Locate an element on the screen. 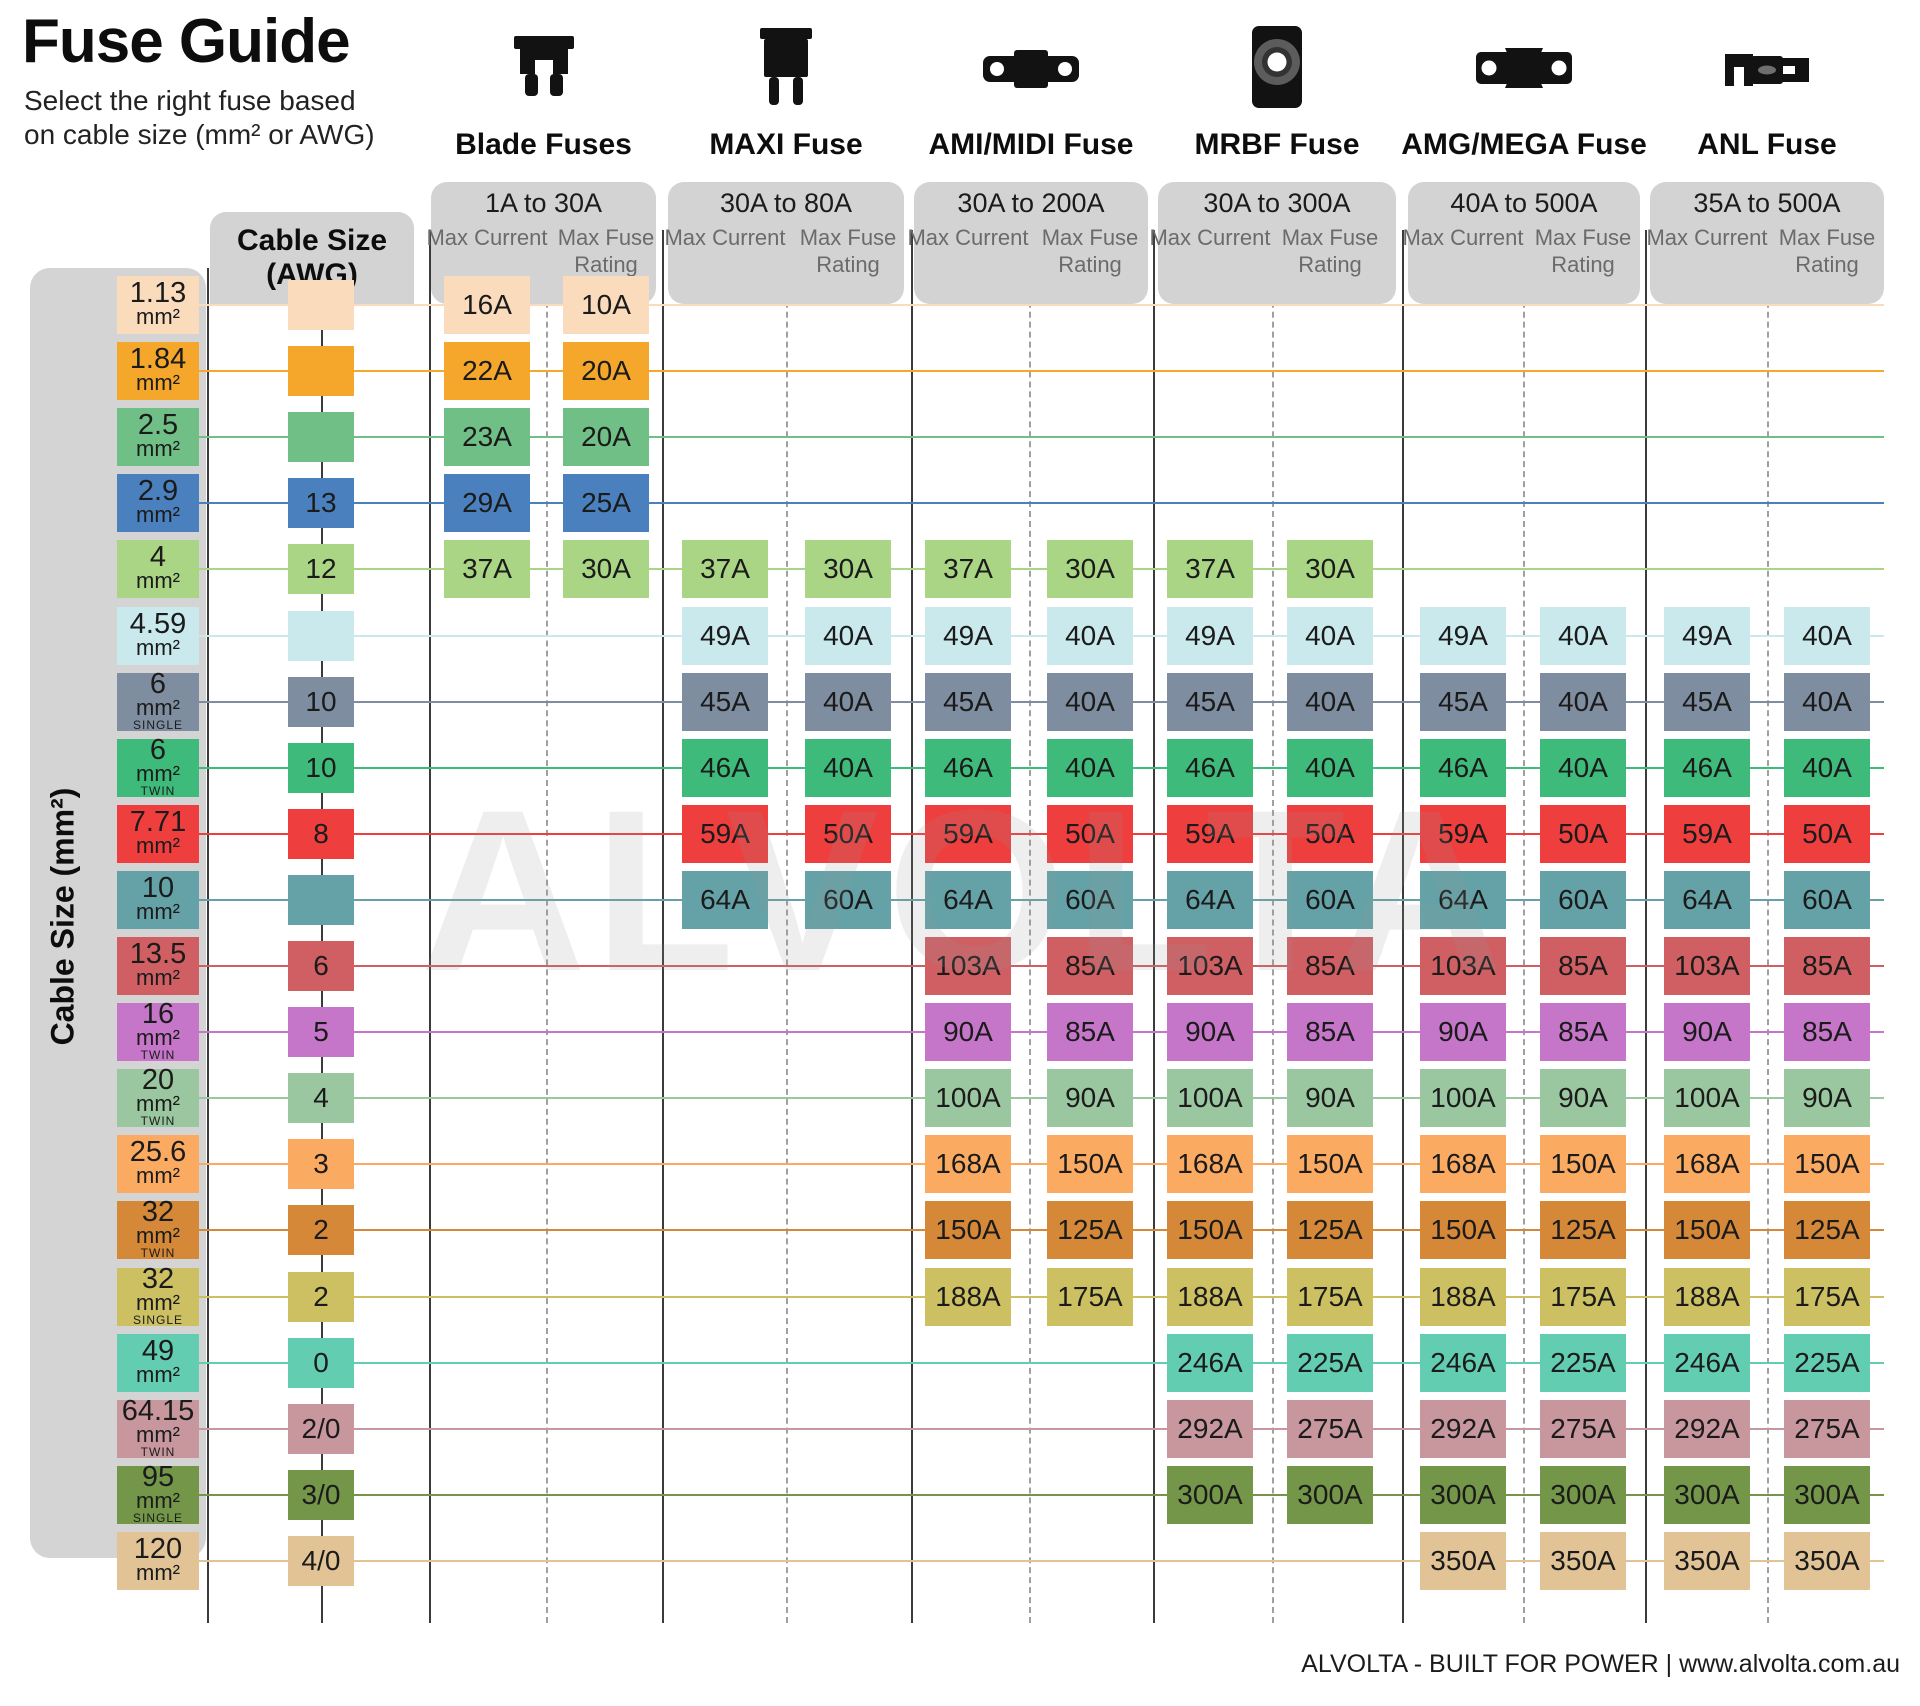 This screenshot has height=1706, width=1920. cable-size-chip: 95 mm² SINGLE is located at coordinates (158, 1493).